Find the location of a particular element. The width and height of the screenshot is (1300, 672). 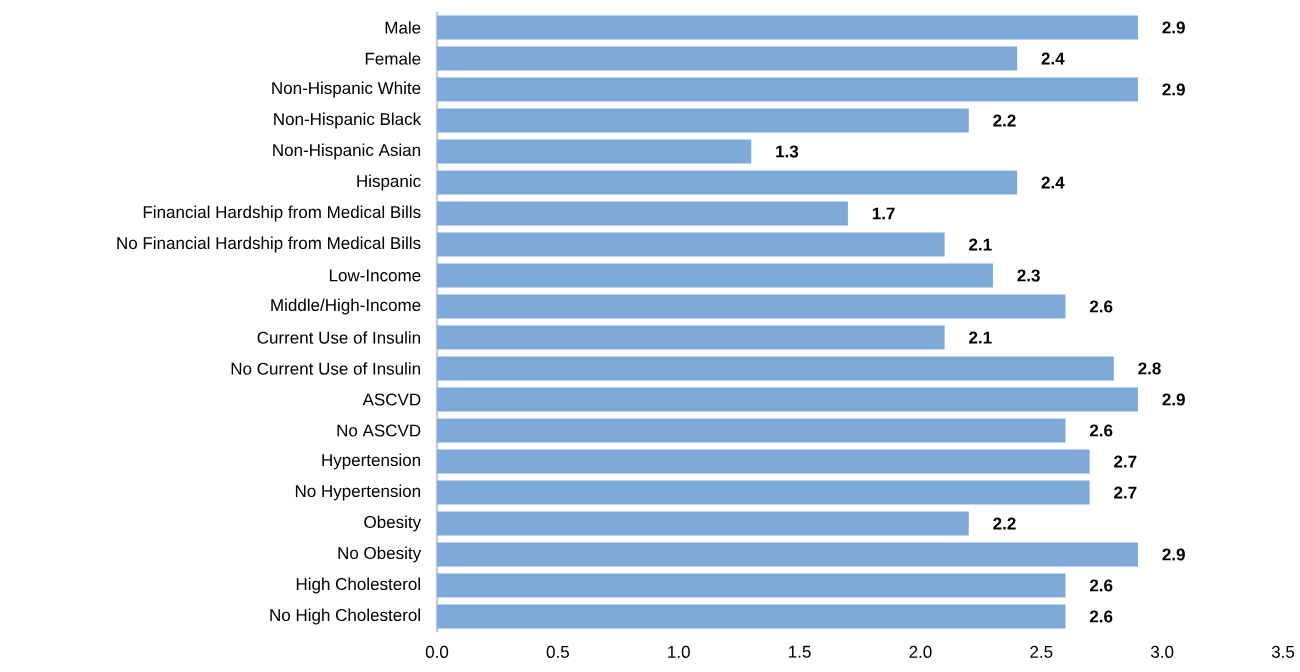

data-label: 2.3 is located at coordinates (1028, 275).